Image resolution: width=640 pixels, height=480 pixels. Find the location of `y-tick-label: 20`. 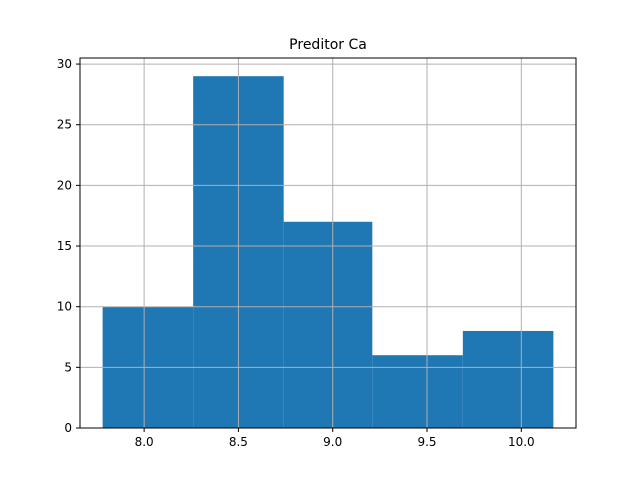

y-tick-label: 20 is located at coordinates (64, 185).